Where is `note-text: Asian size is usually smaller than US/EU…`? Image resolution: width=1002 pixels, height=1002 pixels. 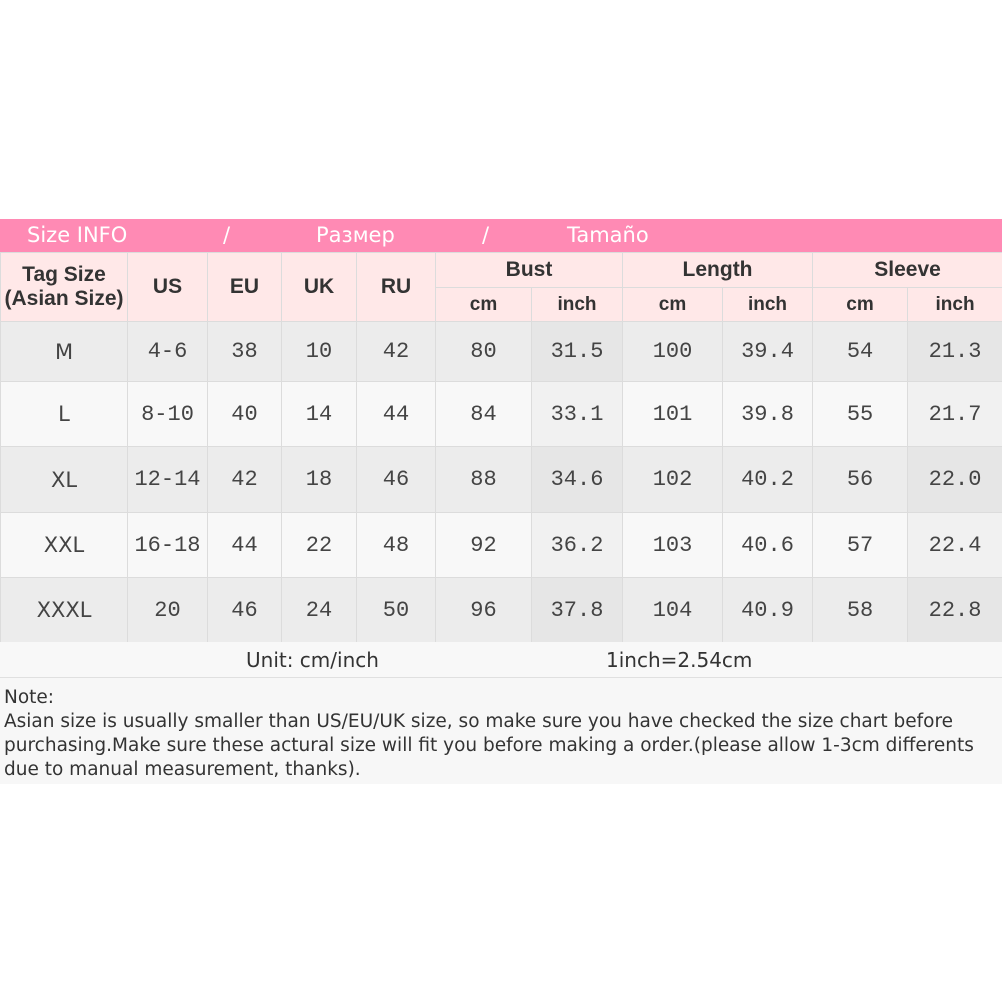 note-text: Asian size is usually smaller than US/EU… is located at coordinates (489, 745).